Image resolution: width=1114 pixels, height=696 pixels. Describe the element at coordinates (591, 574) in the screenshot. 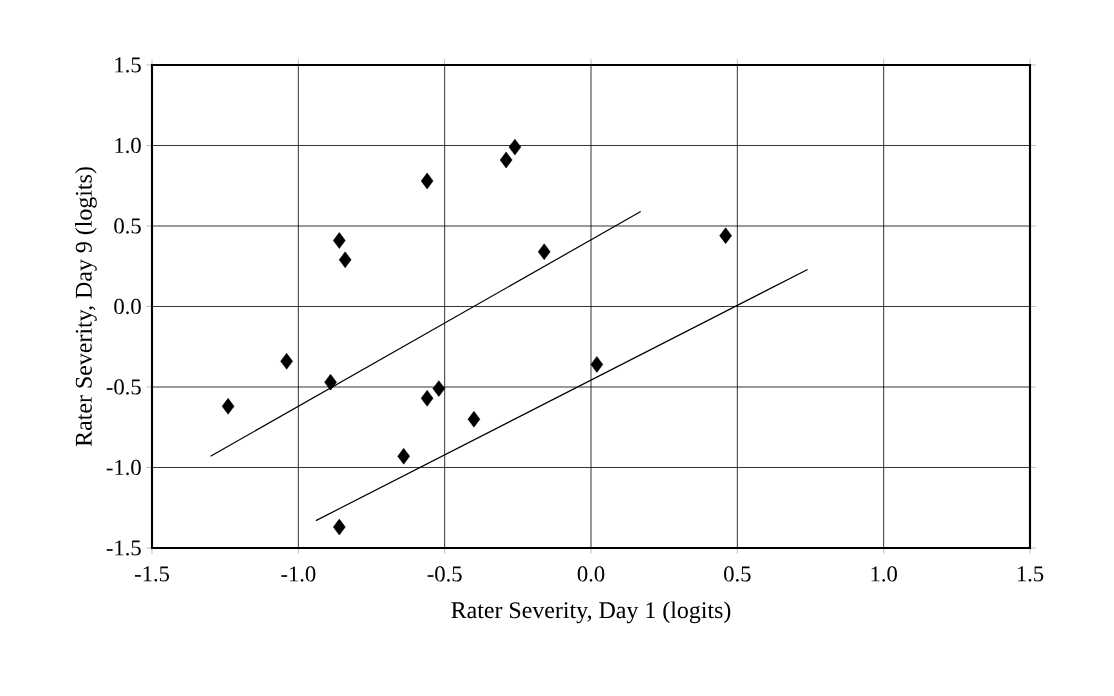

I see `x-tick-label: 0.0` at that location.